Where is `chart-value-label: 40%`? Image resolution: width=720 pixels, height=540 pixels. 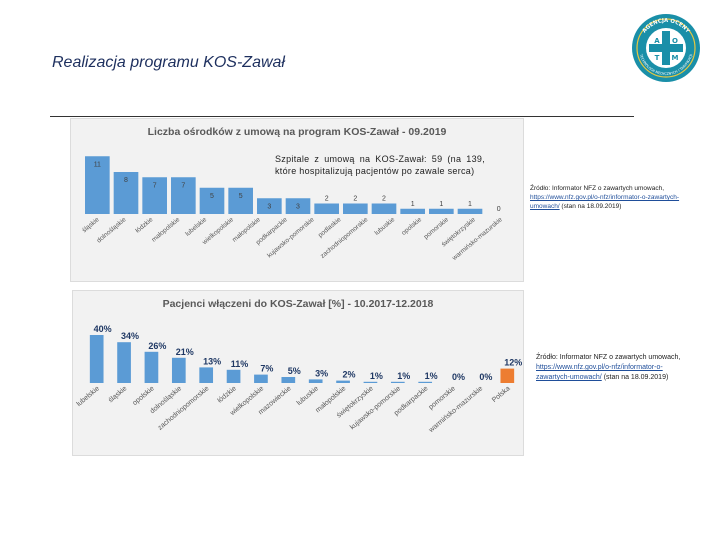
chart-value-label: 40% is located at coordinates (103, 329).